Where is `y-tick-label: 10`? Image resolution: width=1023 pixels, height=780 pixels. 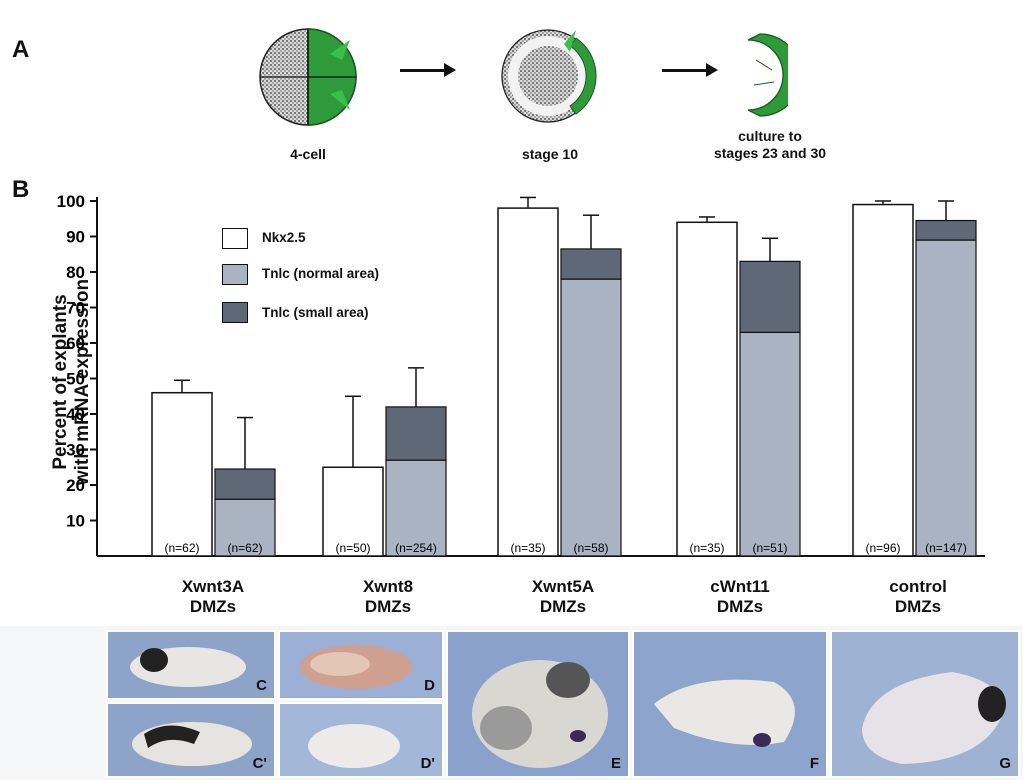 y-tick-label: 10 is located at coordinates (75, 521).